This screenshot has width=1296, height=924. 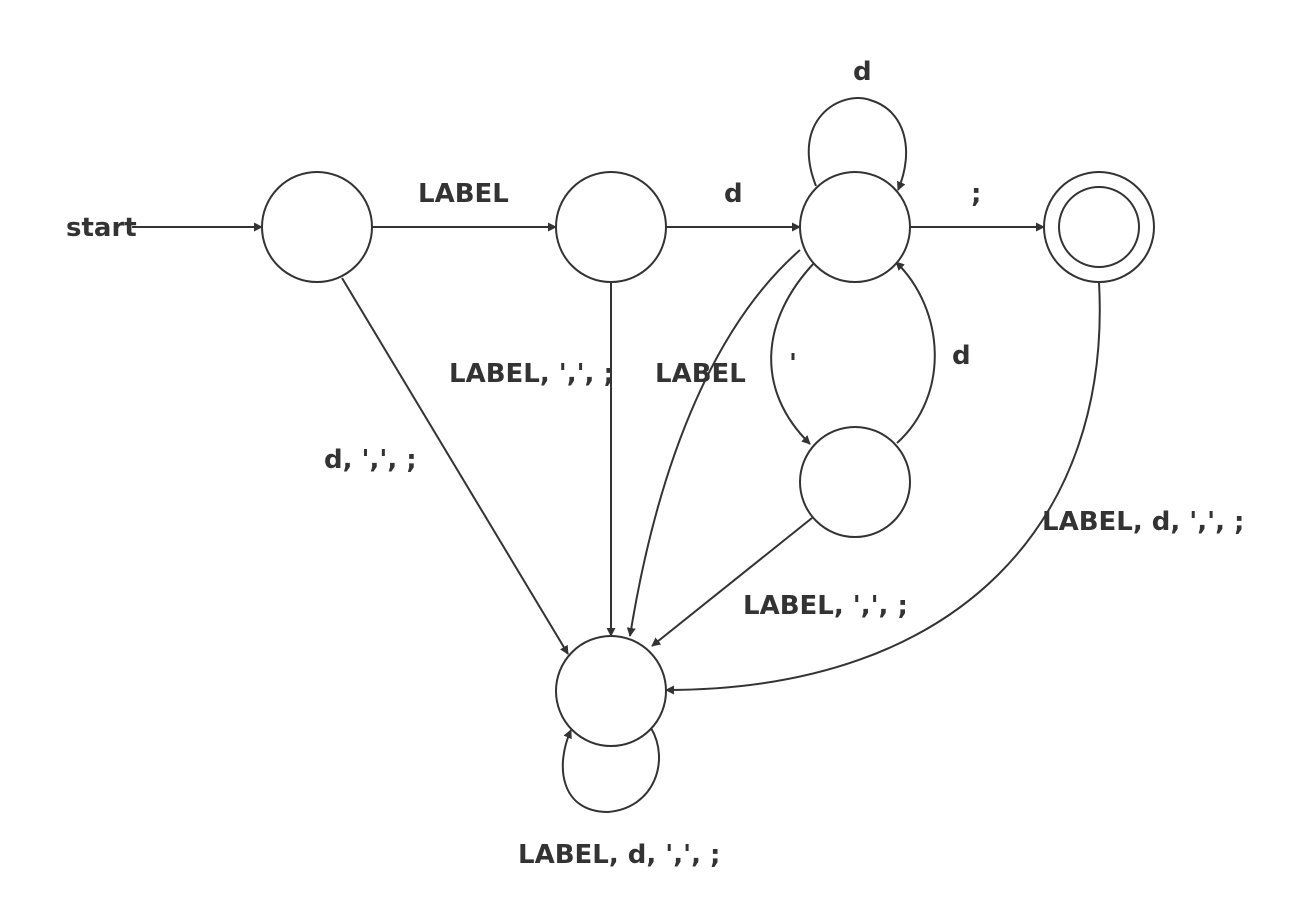 I want to click on edge-label-q0-q1: LABEL, so click(x=463, y=194).